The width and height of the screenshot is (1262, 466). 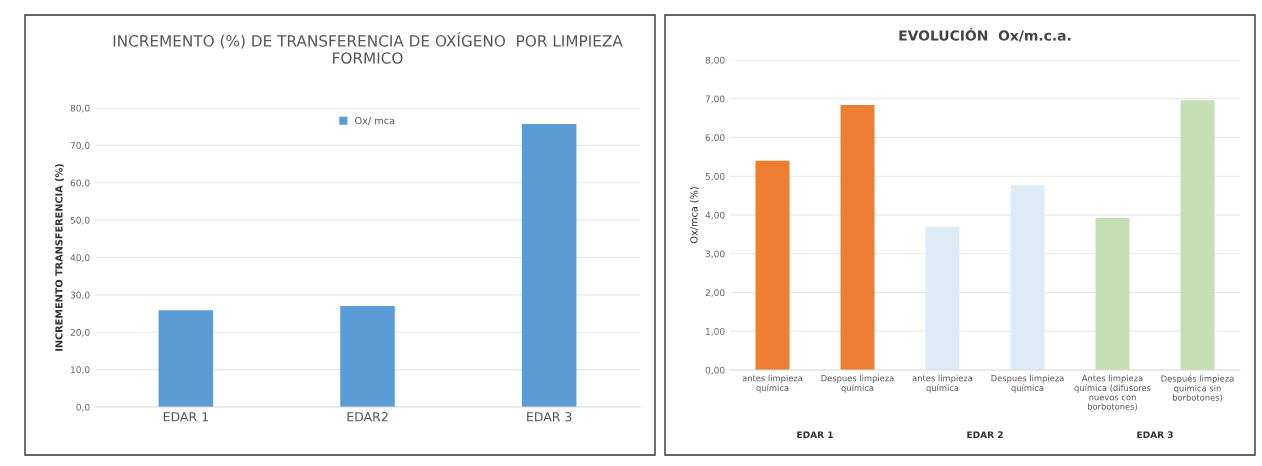 I want to click on text: EDAR 2, so click(x=985, y=434).